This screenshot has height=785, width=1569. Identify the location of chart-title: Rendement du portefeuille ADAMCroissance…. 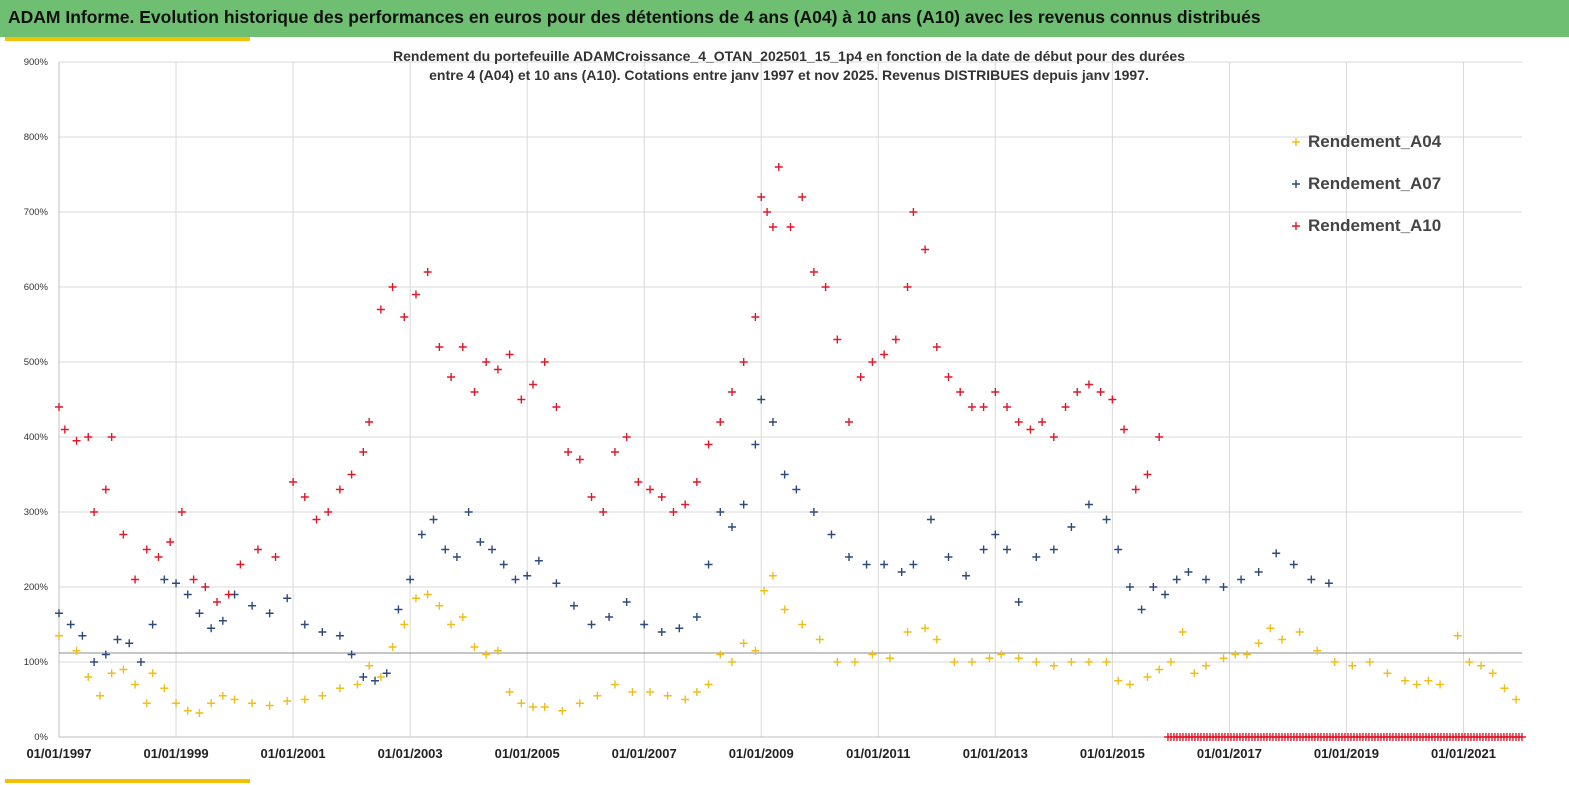
(789, 65).